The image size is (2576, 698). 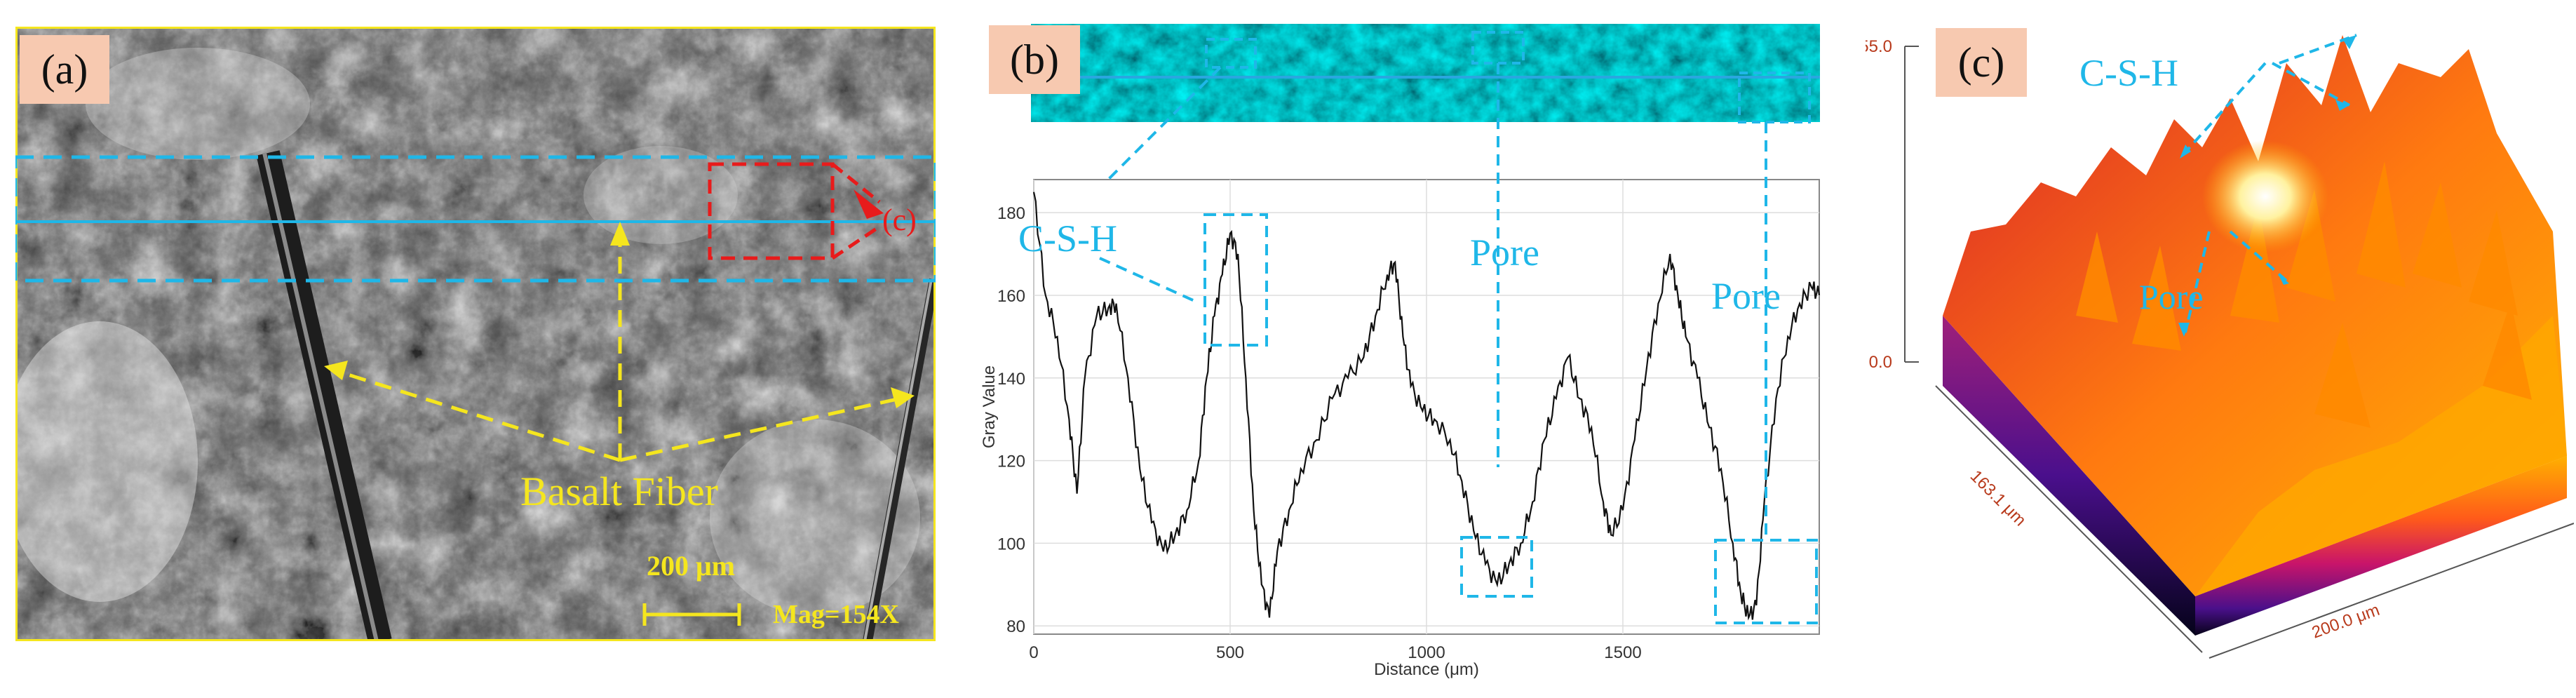 What do you see at coordinates (1230, 652) in the screenshot?
I see `x-tick-label: 500` at bounding box center [1230, 652].